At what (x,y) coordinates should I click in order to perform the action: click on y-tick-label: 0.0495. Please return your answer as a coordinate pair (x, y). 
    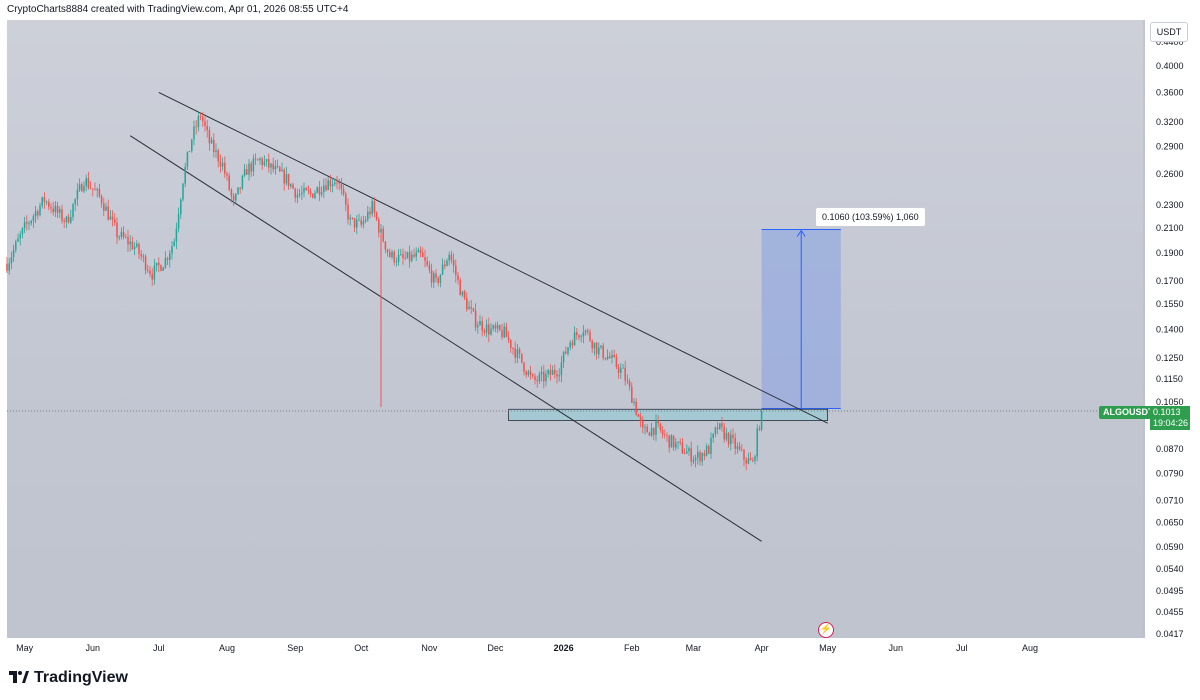
    Looking at the image, I should click on (1170, 591).